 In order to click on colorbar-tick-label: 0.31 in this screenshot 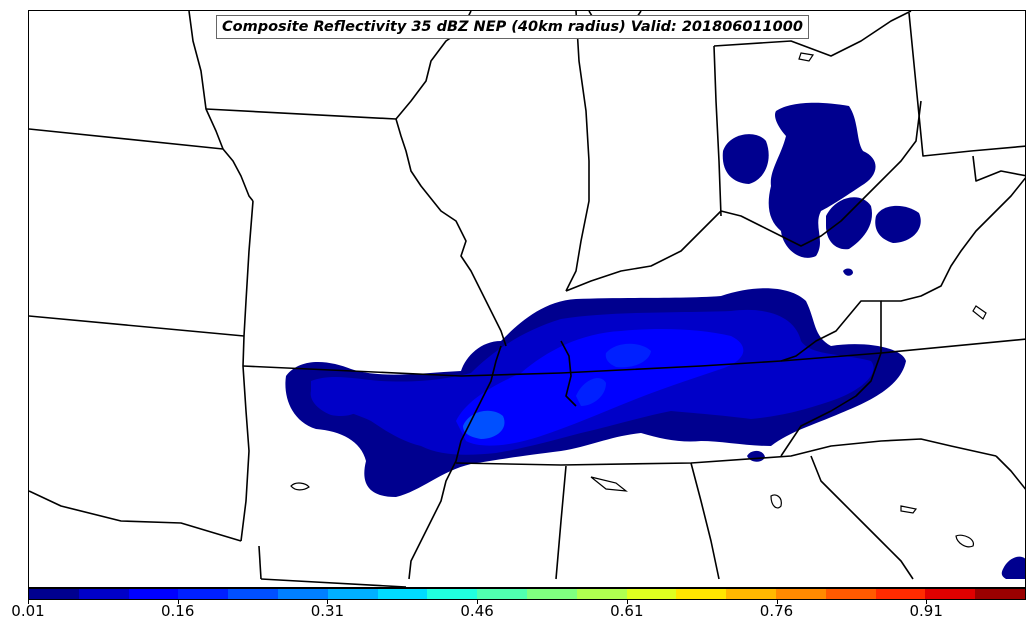, I will do `click(327, 611)`.